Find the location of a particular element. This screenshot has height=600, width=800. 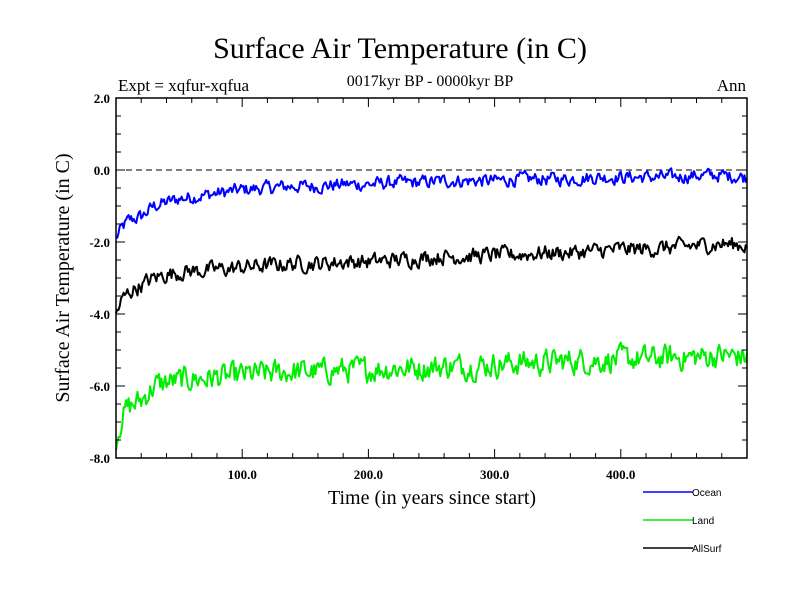

experiment-label: Expt = xqfur-xqfua is located at coordinates (183, 85).